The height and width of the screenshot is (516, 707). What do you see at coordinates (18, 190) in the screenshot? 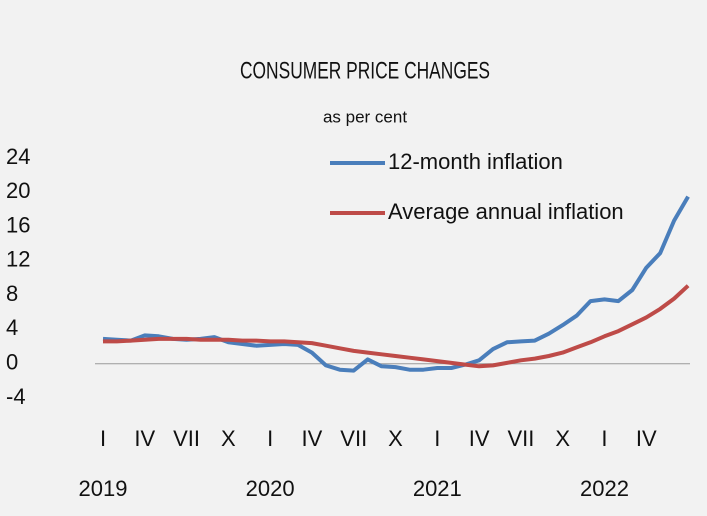
I see `y-tick-label: 20` at bounding box center [18, 190].